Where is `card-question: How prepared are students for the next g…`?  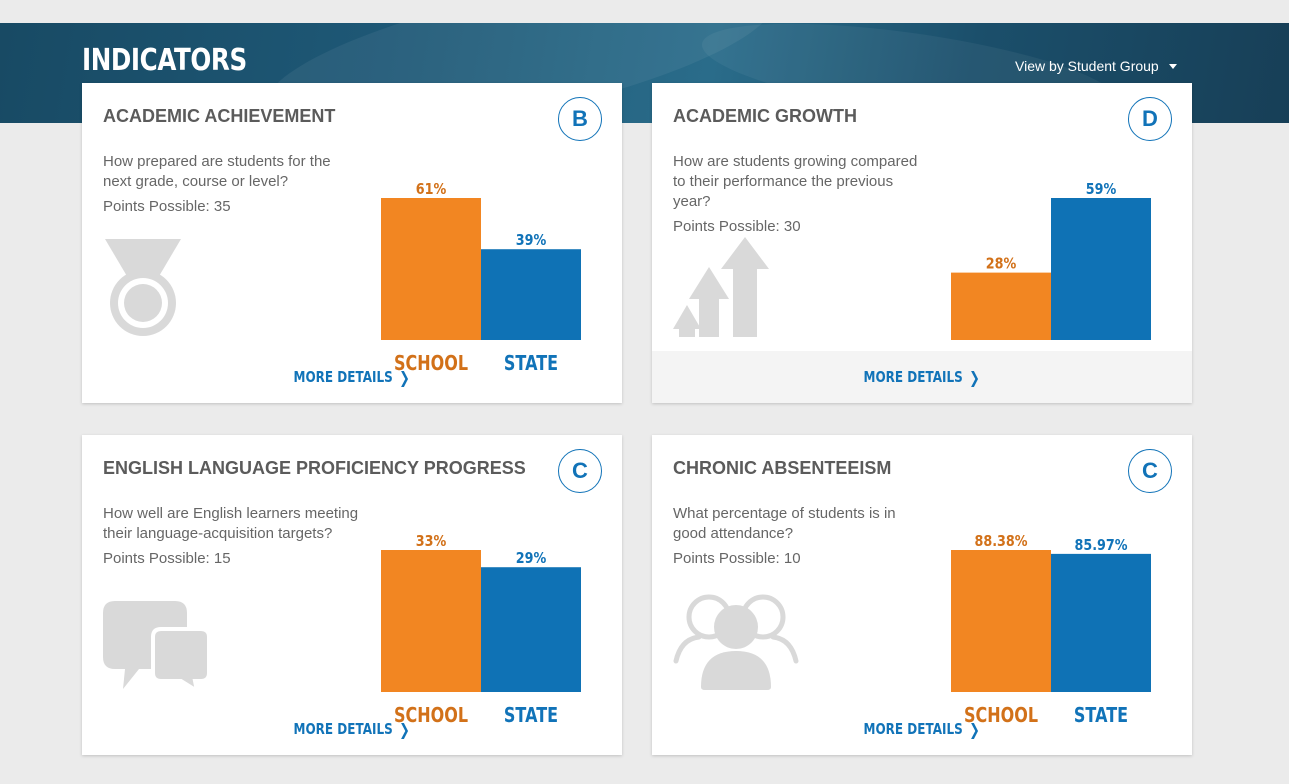 card-question: How prepared are students for the next g… is located at coordinates (233, 184).